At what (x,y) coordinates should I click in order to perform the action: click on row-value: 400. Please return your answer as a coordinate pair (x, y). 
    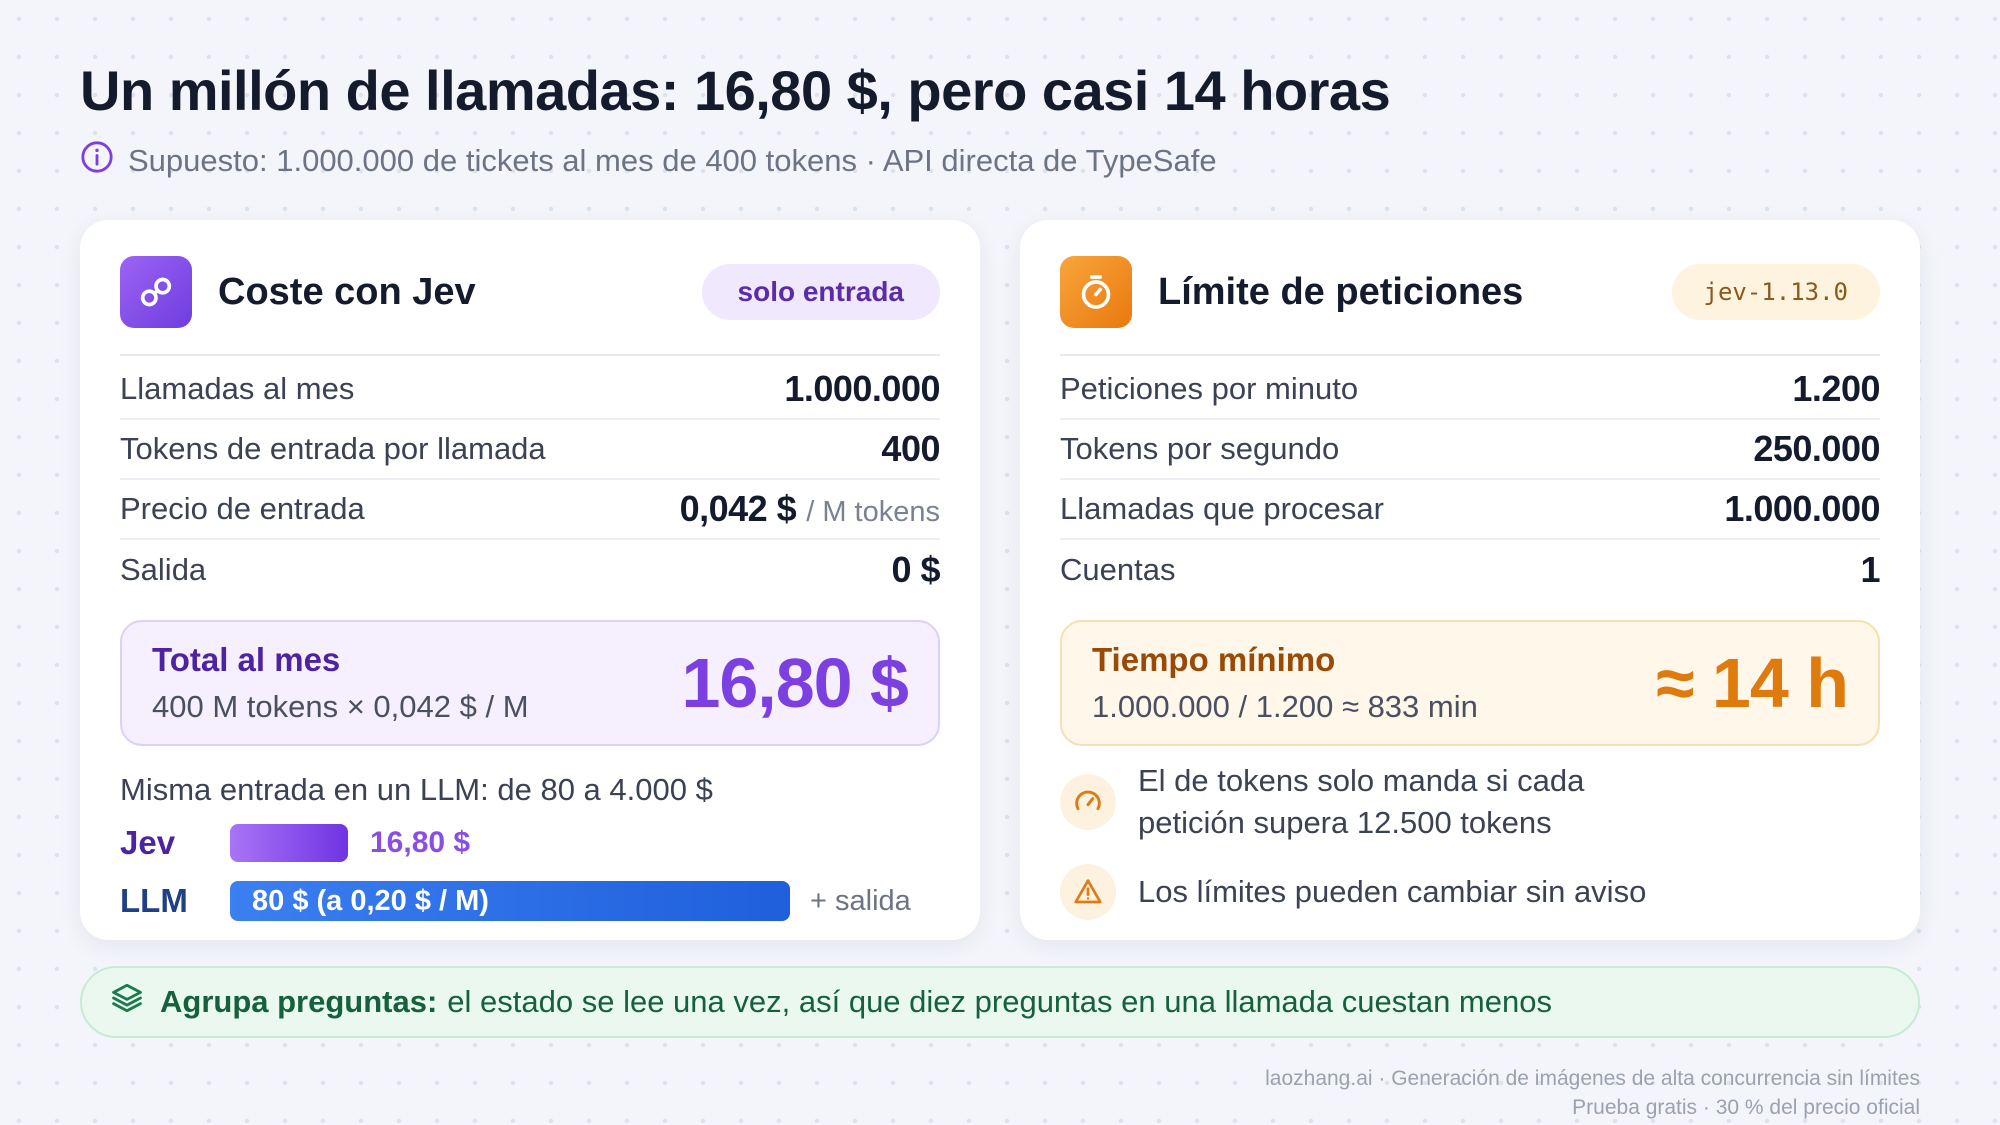
    Looking at the image, I should click on (910, 448).